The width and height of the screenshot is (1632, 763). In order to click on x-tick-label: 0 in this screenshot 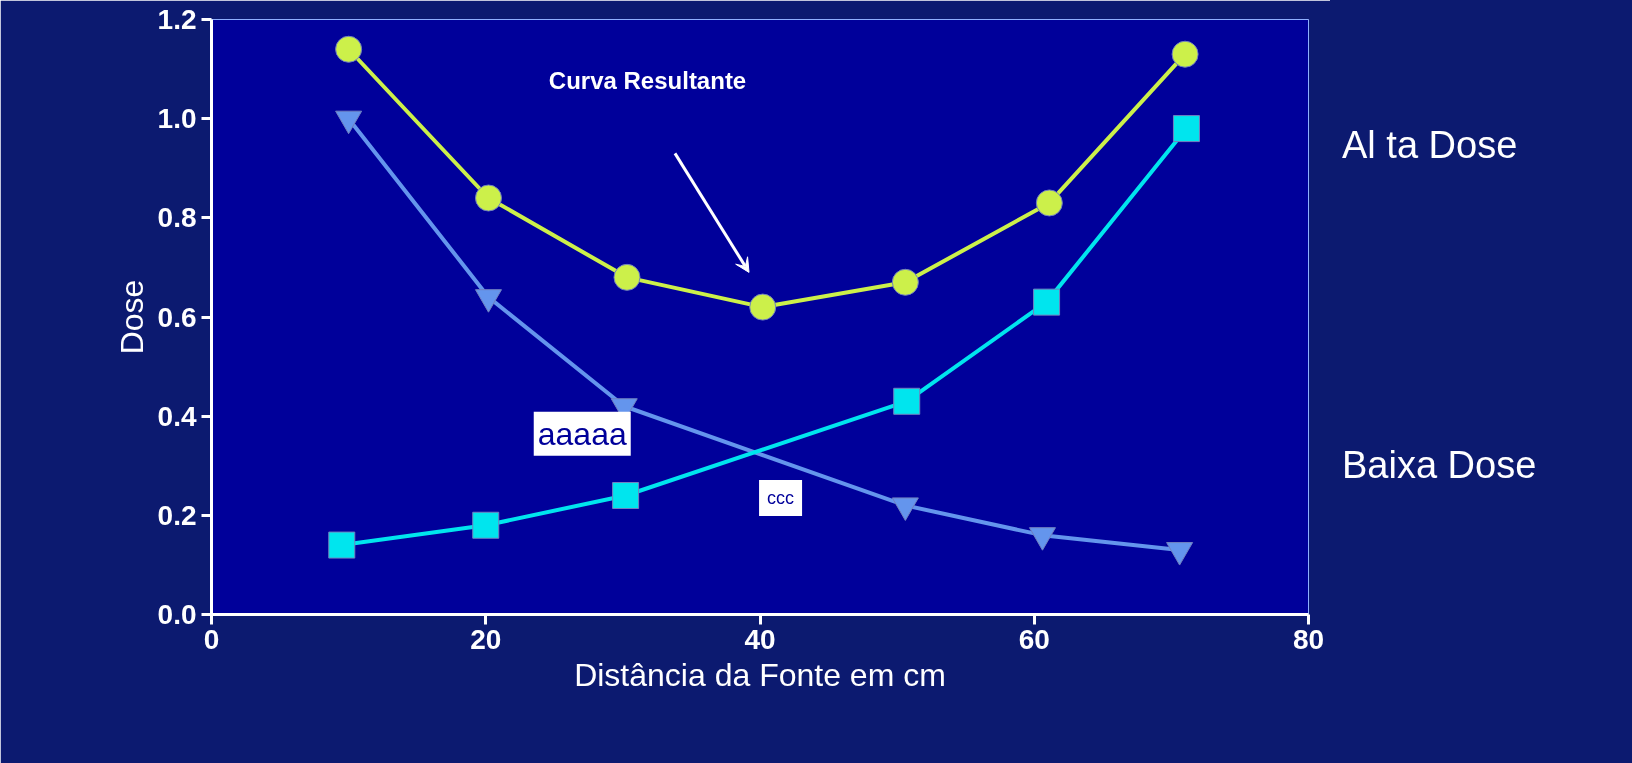, I will do `click(211, 639)`.